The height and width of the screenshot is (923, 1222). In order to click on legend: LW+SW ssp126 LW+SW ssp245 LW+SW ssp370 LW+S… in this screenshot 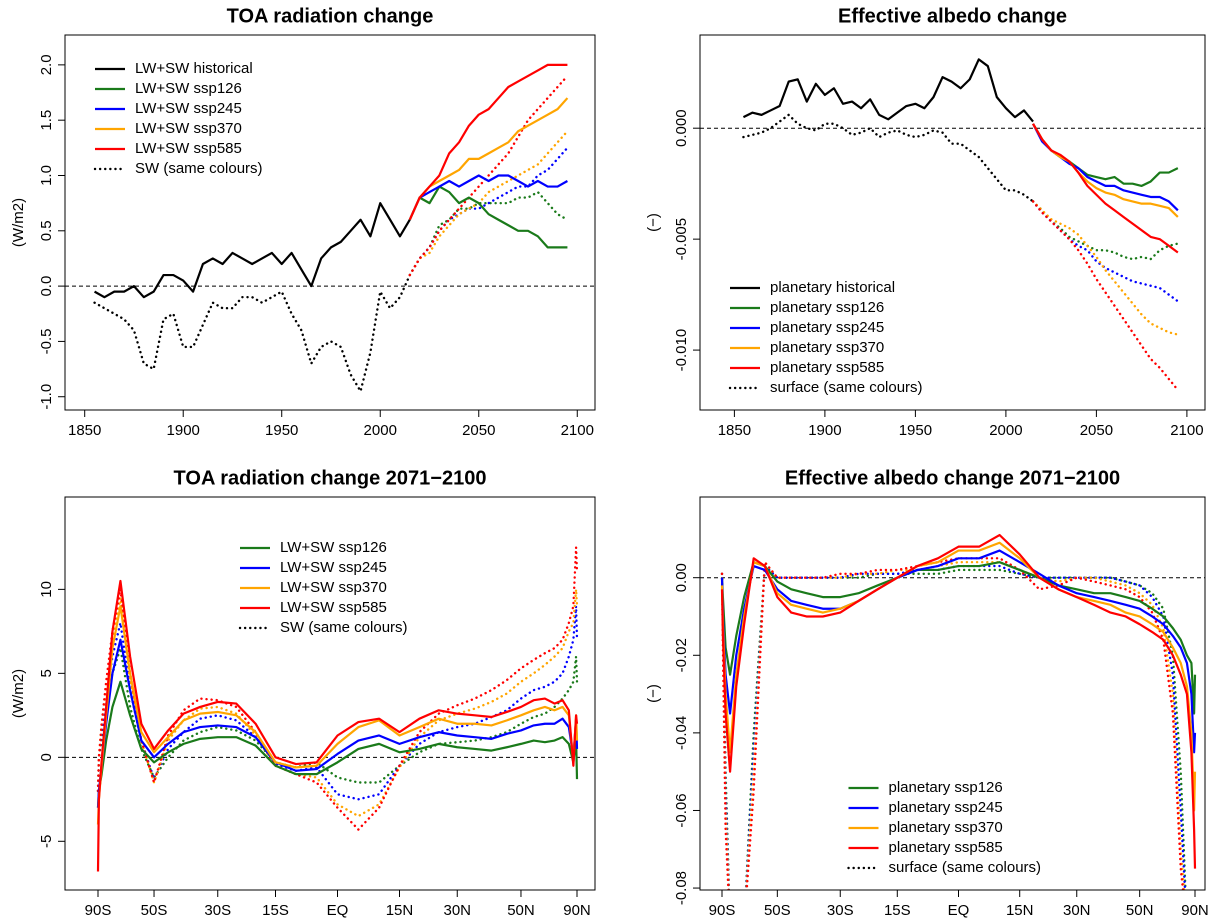, I will do `click(323, 587)`.